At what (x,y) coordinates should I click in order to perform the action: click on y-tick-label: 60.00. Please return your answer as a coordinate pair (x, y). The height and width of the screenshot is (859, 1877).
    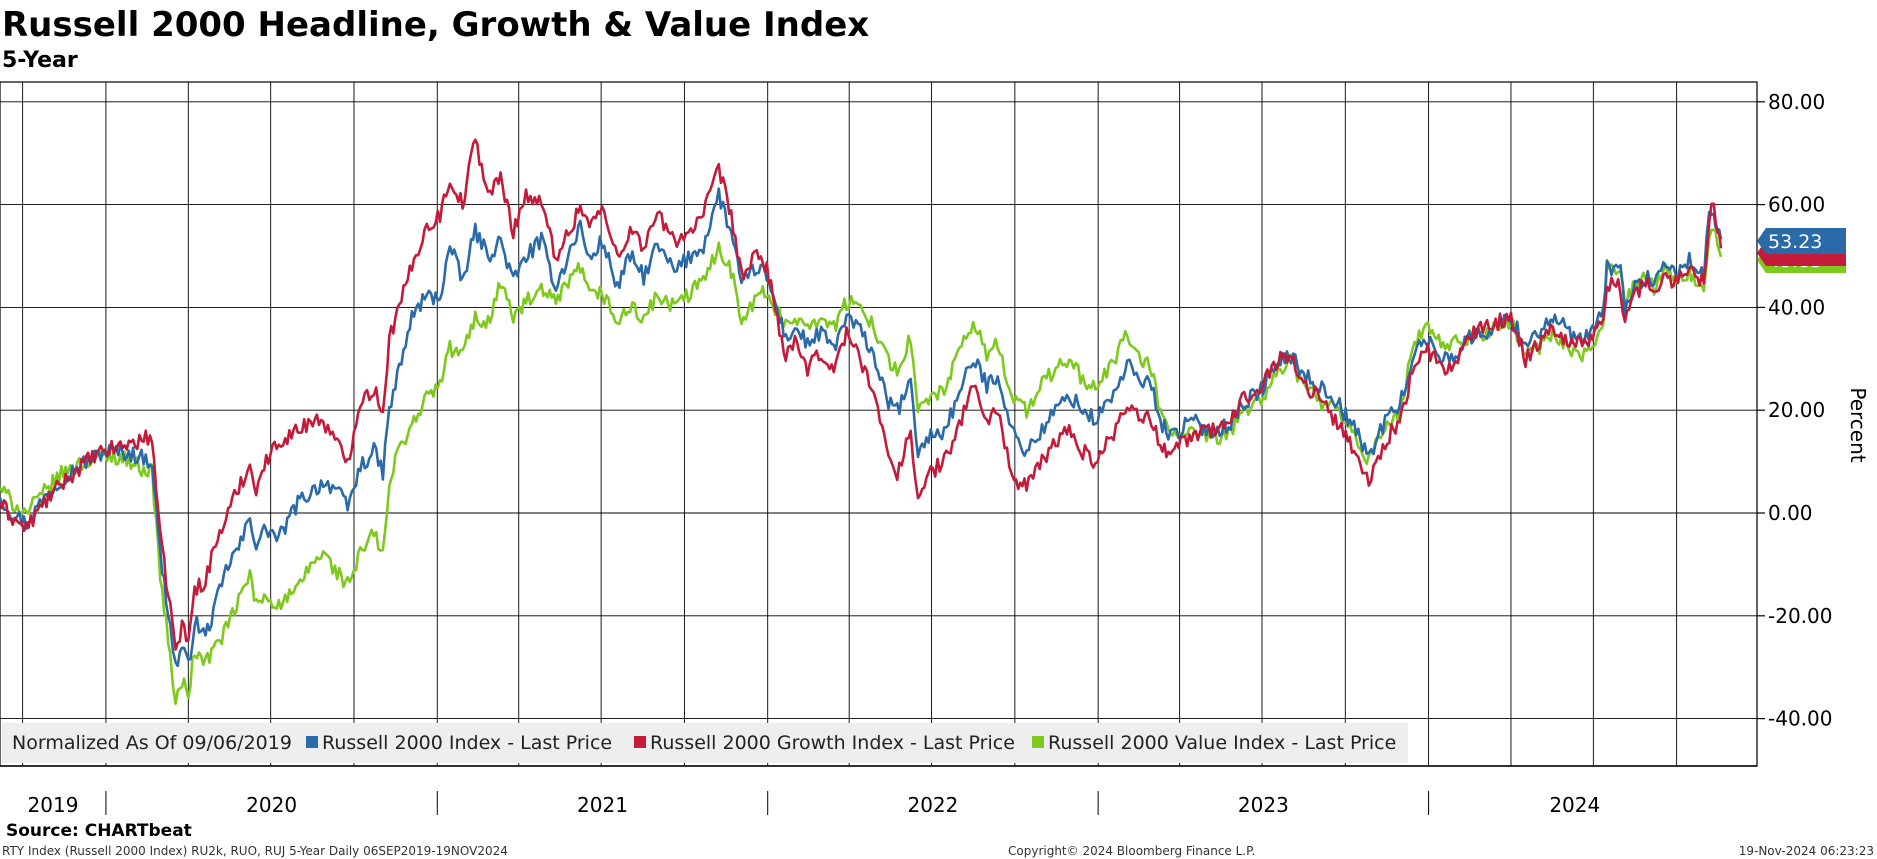
    Looking at the image, I should click on (1796, 205).